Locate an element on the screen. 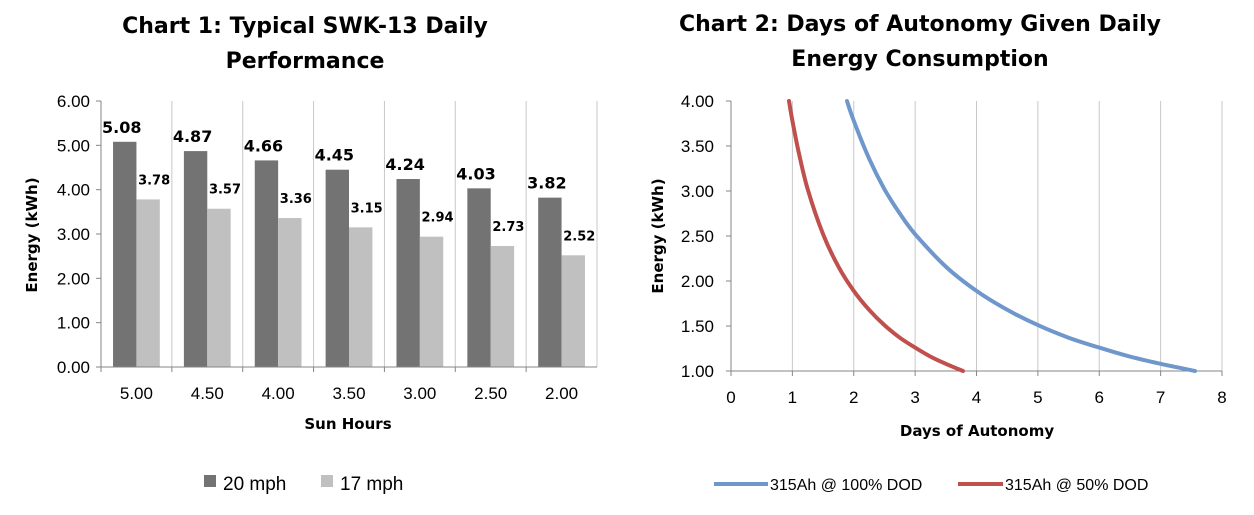  bar-20-mph-2.00 is located at coordinates (550, 282).